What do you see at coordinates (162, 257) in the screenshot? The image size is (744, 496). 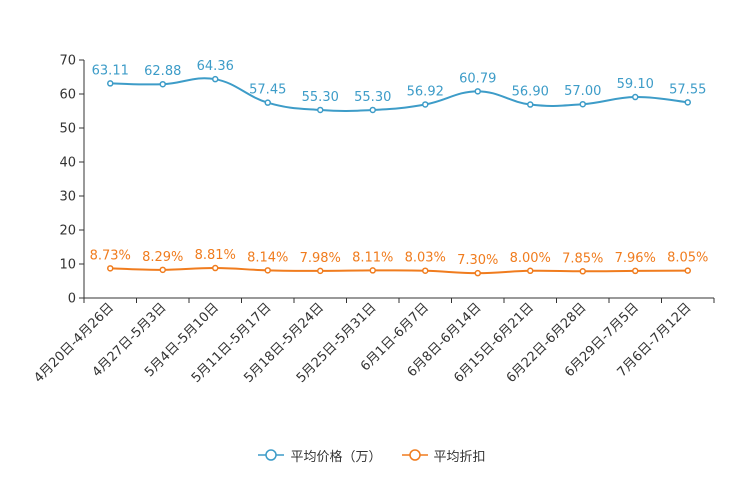 I see `data-label: 8.29%` at bounding box center [162, 257].